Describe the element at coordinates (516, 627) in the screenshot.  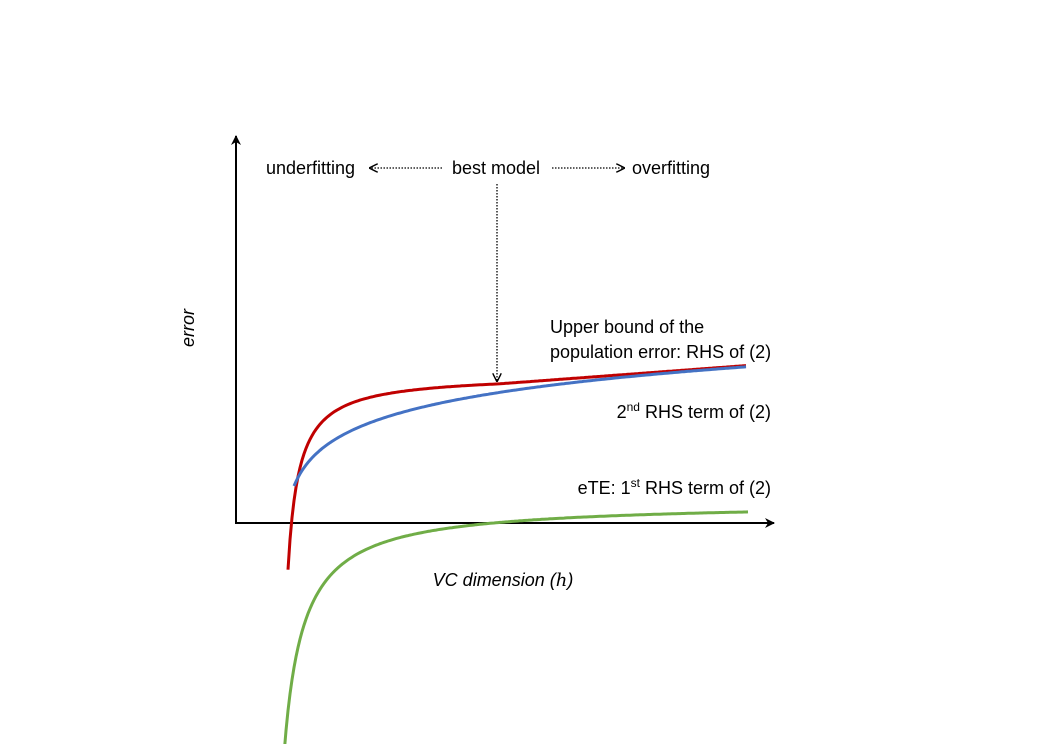
I see `first-term-curve` at that location.